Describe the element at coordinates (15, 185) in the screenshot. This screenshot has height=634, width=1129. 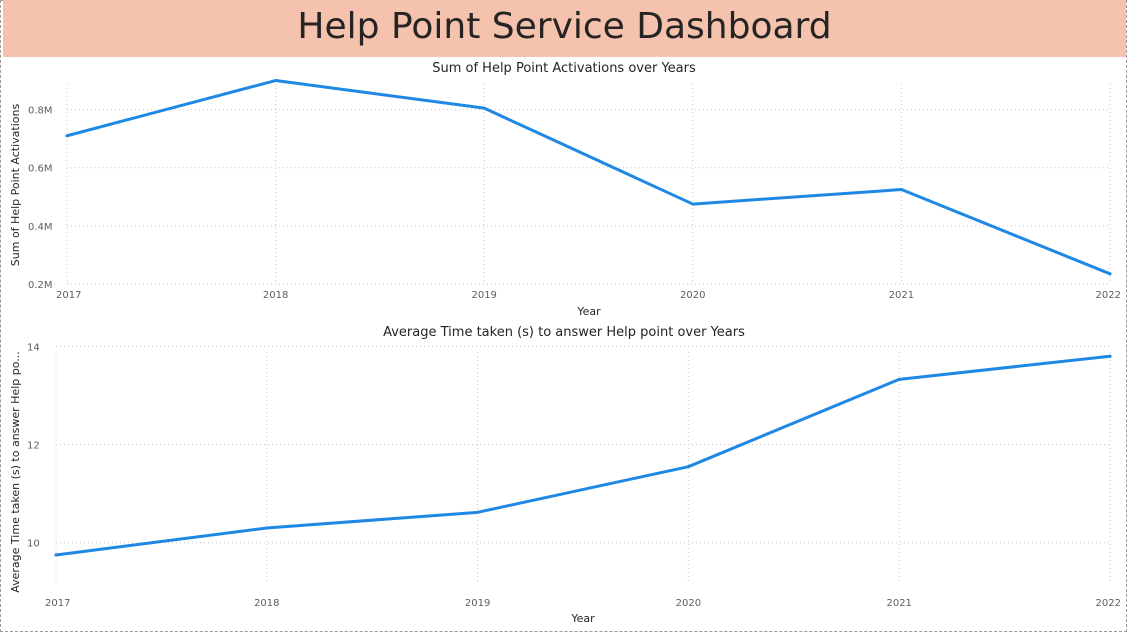
I see `y-axis-title: Sum of Help Point Activations` at that location.